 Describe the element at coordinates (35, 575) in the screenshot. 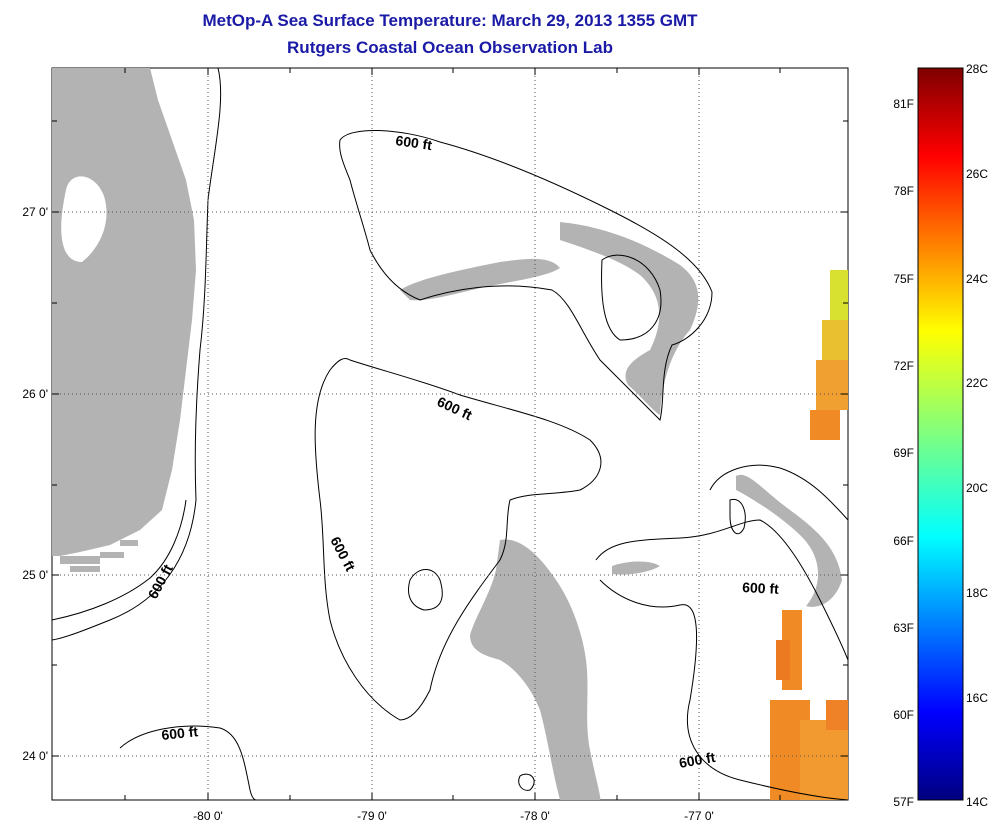

I see `y-tick-label: 25 0'` at that location.